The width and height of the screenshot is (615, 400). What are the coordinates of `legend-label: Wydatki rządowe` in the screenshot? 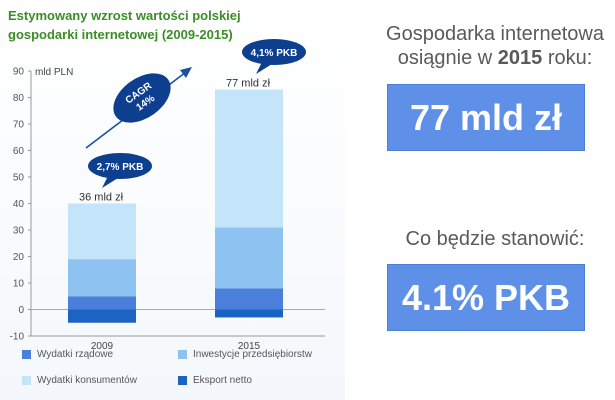 It's located at (75, 354).